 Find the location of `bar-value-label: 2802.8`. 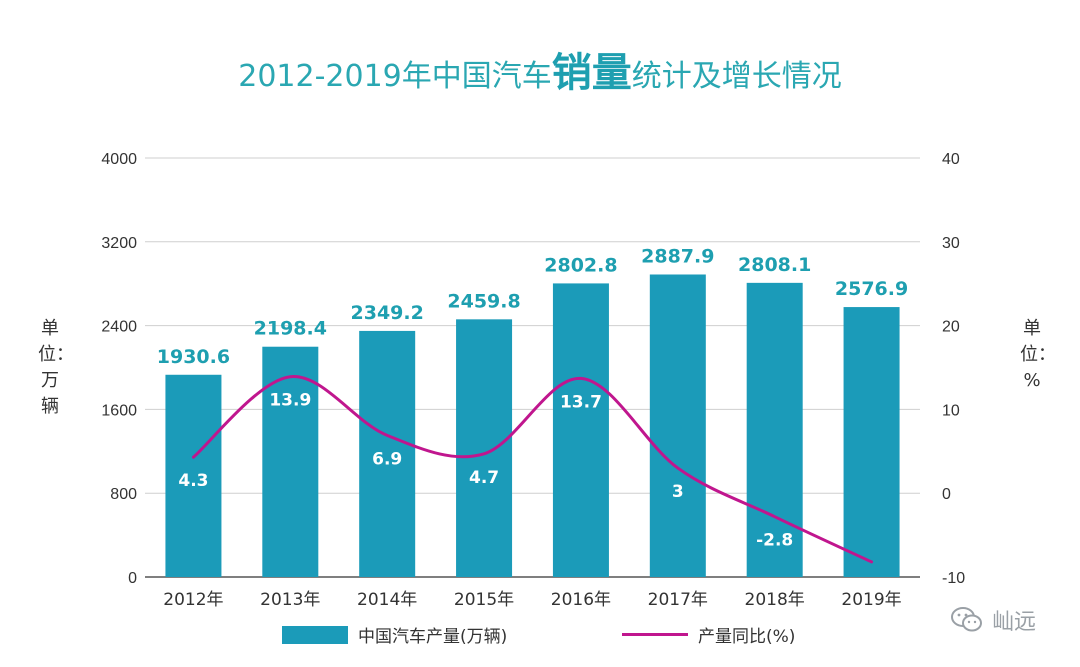

bar-value-label: 2802.8 is located at coordinates (580, 265).